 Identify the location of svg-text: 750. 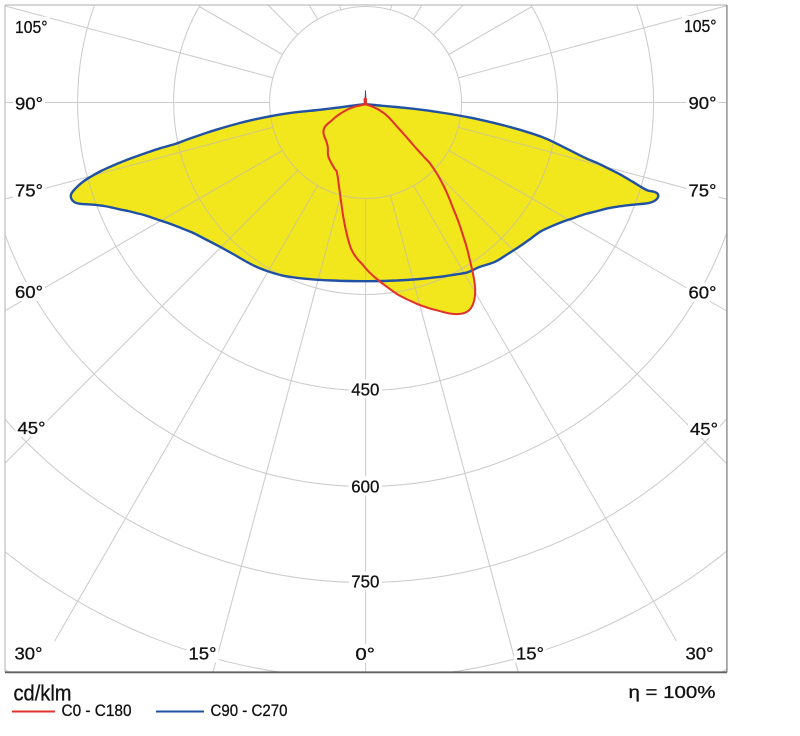
(365, 582).